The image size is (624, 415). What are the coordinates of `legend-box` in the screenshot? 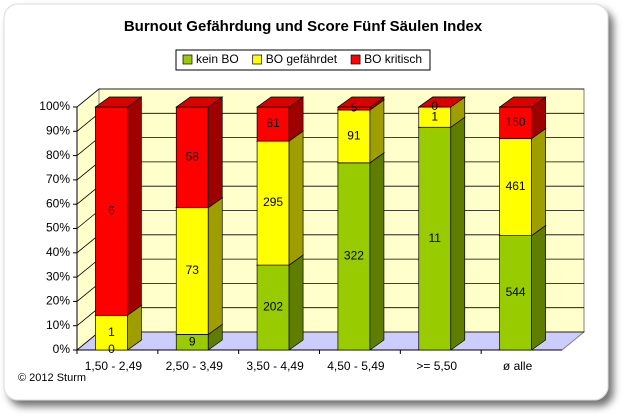 It's located at (303, 60).